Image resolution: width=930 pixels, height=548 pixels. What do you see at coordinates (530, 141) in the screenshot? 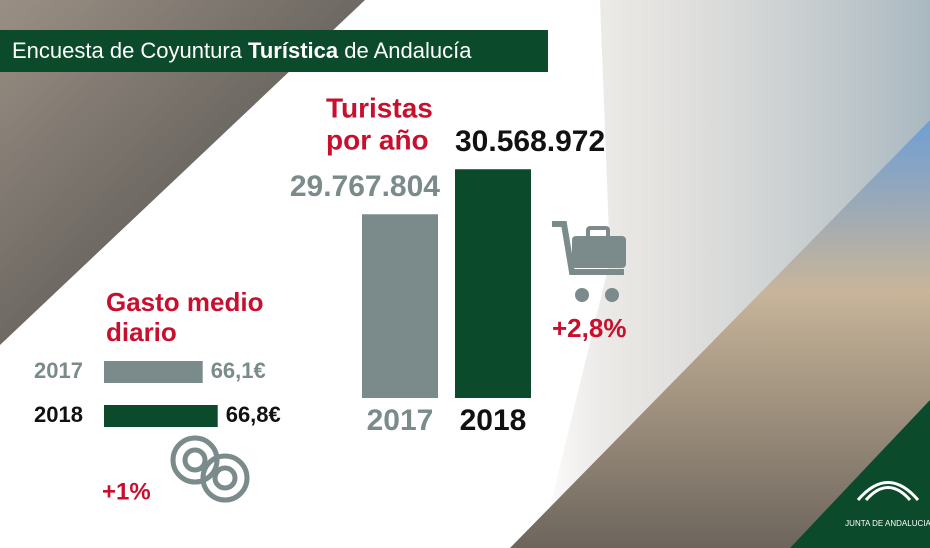
I see `value-label: 30.568.972` at bounding box center [530, 141].